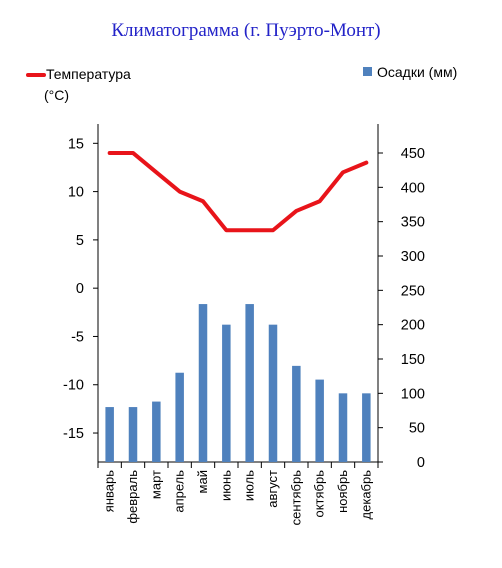 The height and width of the screenshot is (568, 502). What do you see at coordinates (88, 74) in the screenshot?
I see `legend-temperature-label: Температура` at bounding box center [88, 74].